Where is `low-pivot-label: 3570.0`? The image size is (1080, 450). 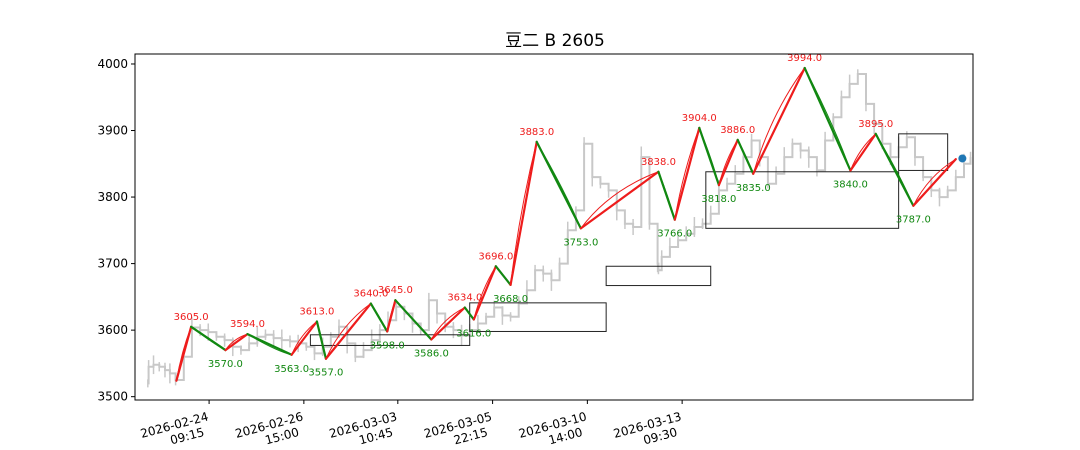 low-pivot-label: 3570.0 is located at coordinates (225, 364).